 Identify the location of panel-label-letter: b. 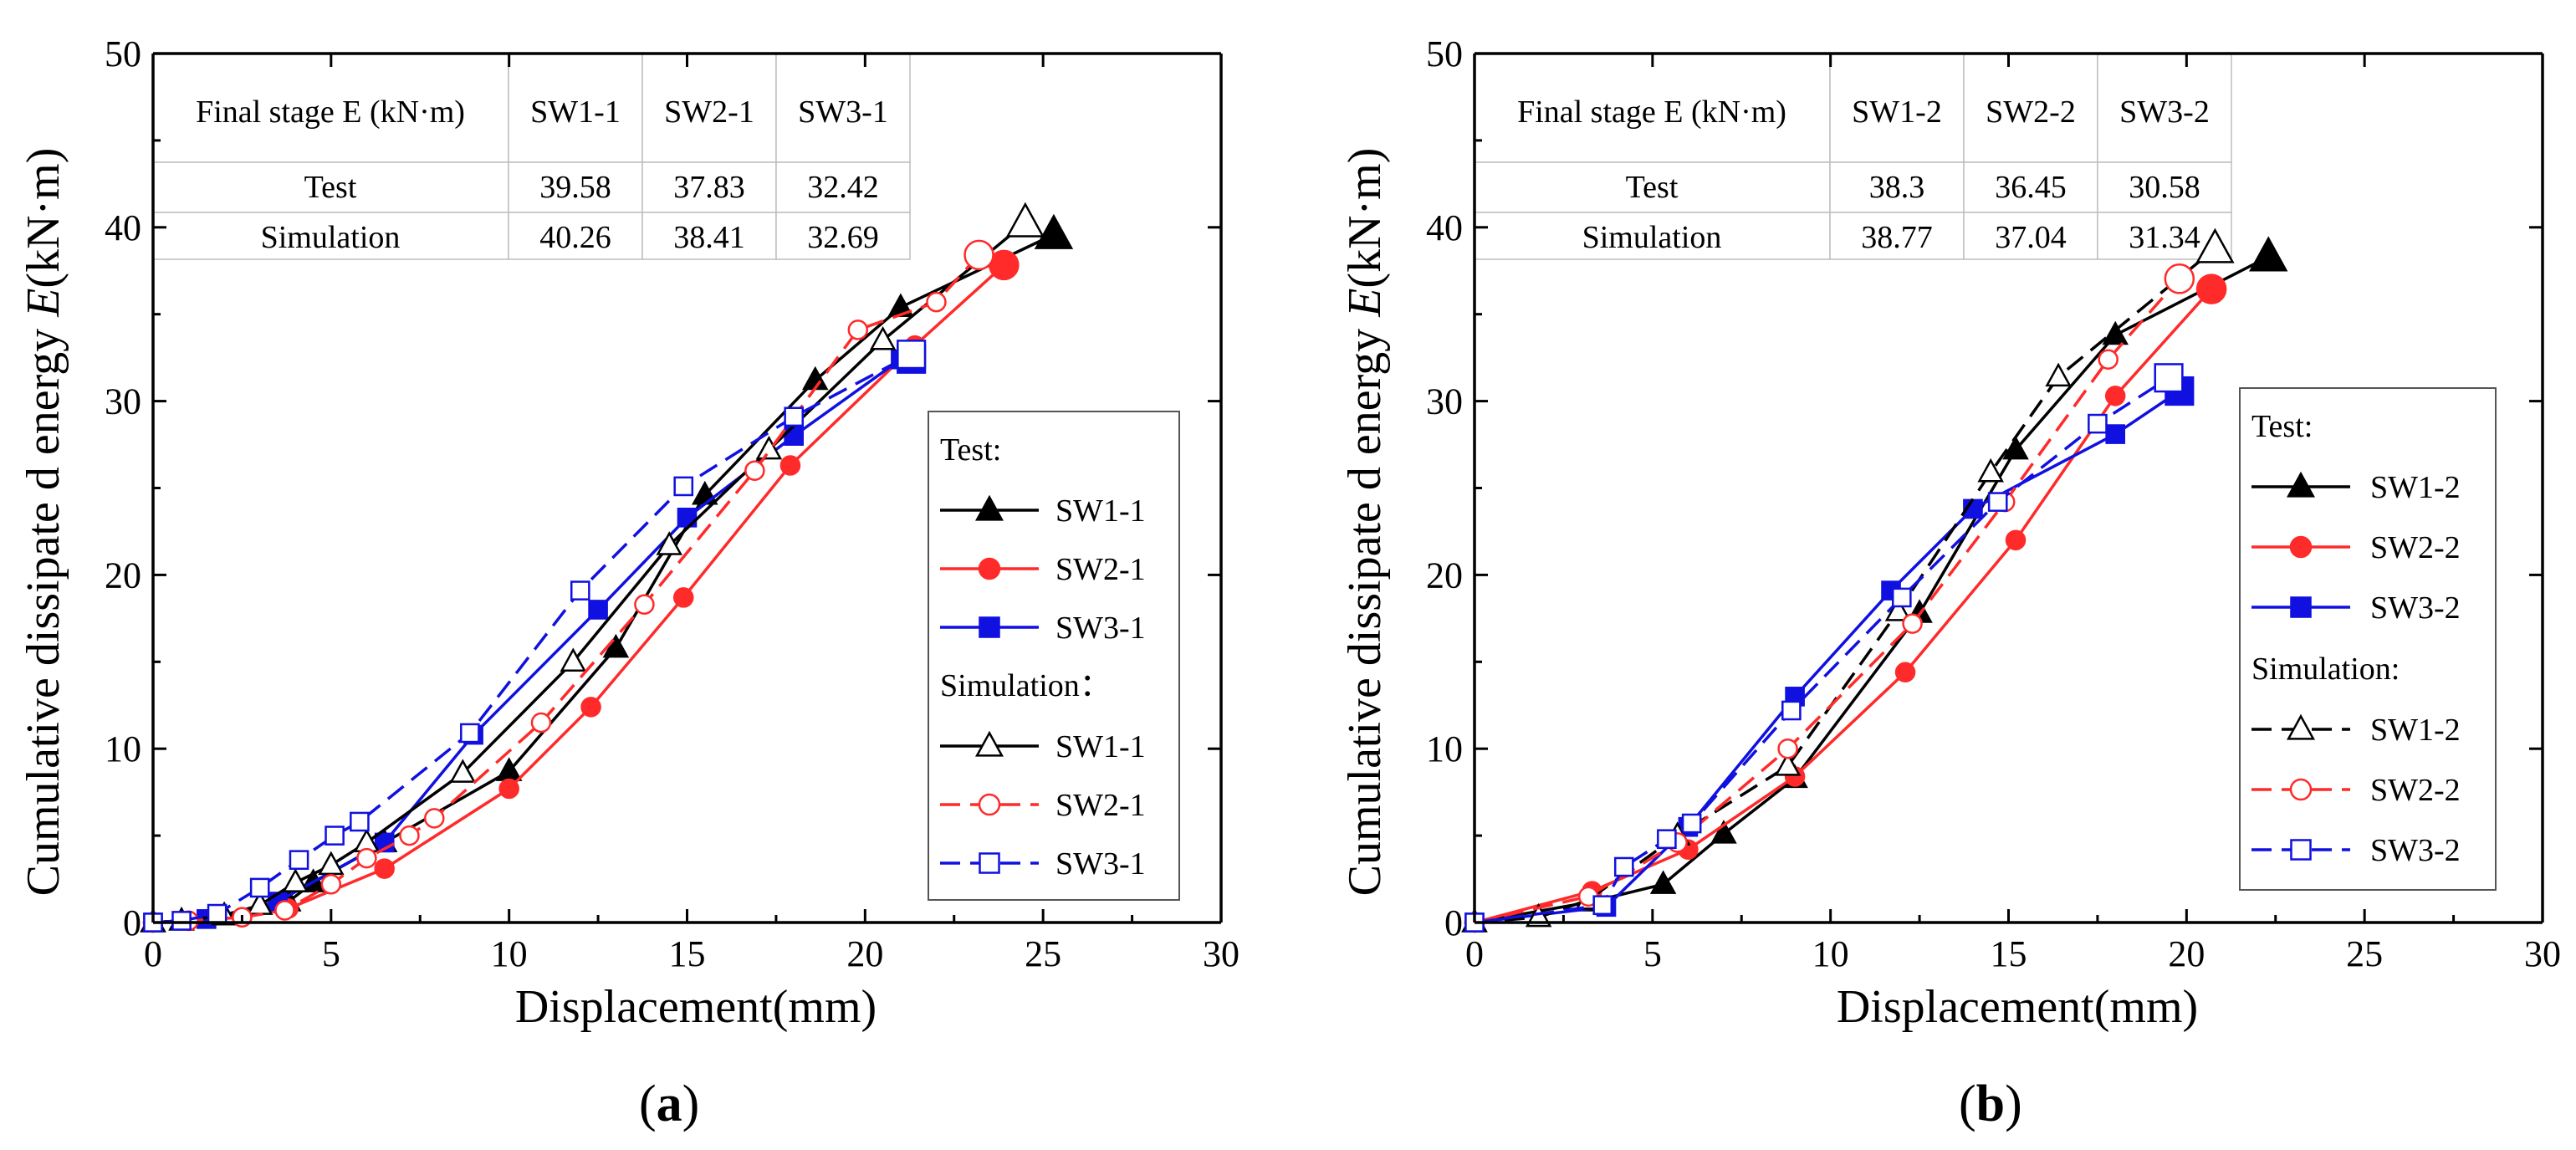
(1990, 1104).